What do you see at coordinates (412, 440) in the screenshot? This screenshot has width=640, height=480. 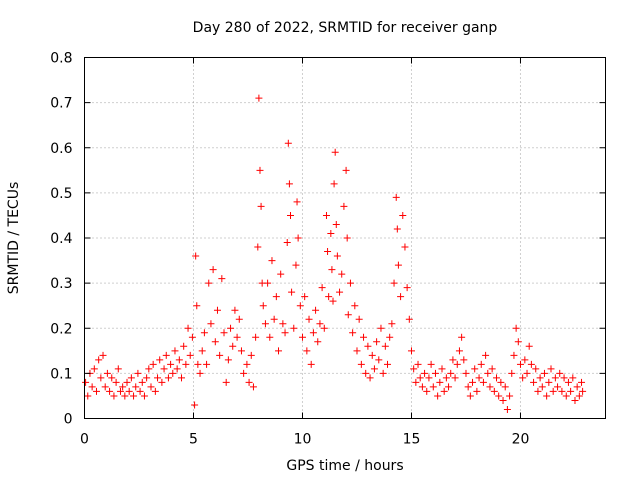 I see `x-tick-label: 15` at bounding box center [412, 440].